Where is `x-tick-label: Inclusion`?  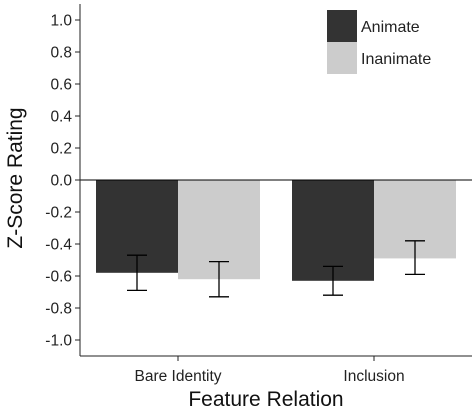 x-tick-label: Inclusion is located at coordinates (373, 376).